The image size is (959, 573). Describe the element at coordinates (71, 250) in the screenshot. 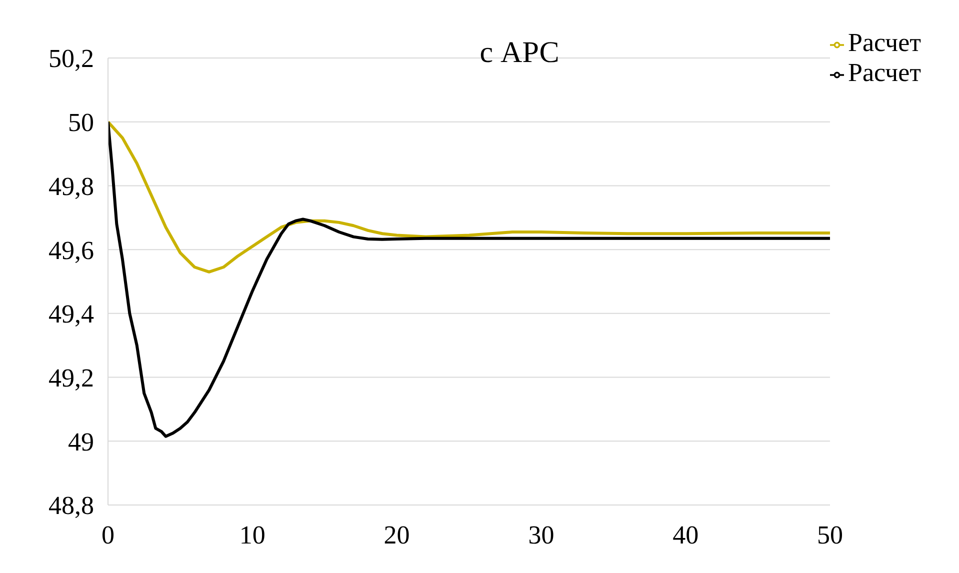

I see `y-tick-label: 49,6` at that location.